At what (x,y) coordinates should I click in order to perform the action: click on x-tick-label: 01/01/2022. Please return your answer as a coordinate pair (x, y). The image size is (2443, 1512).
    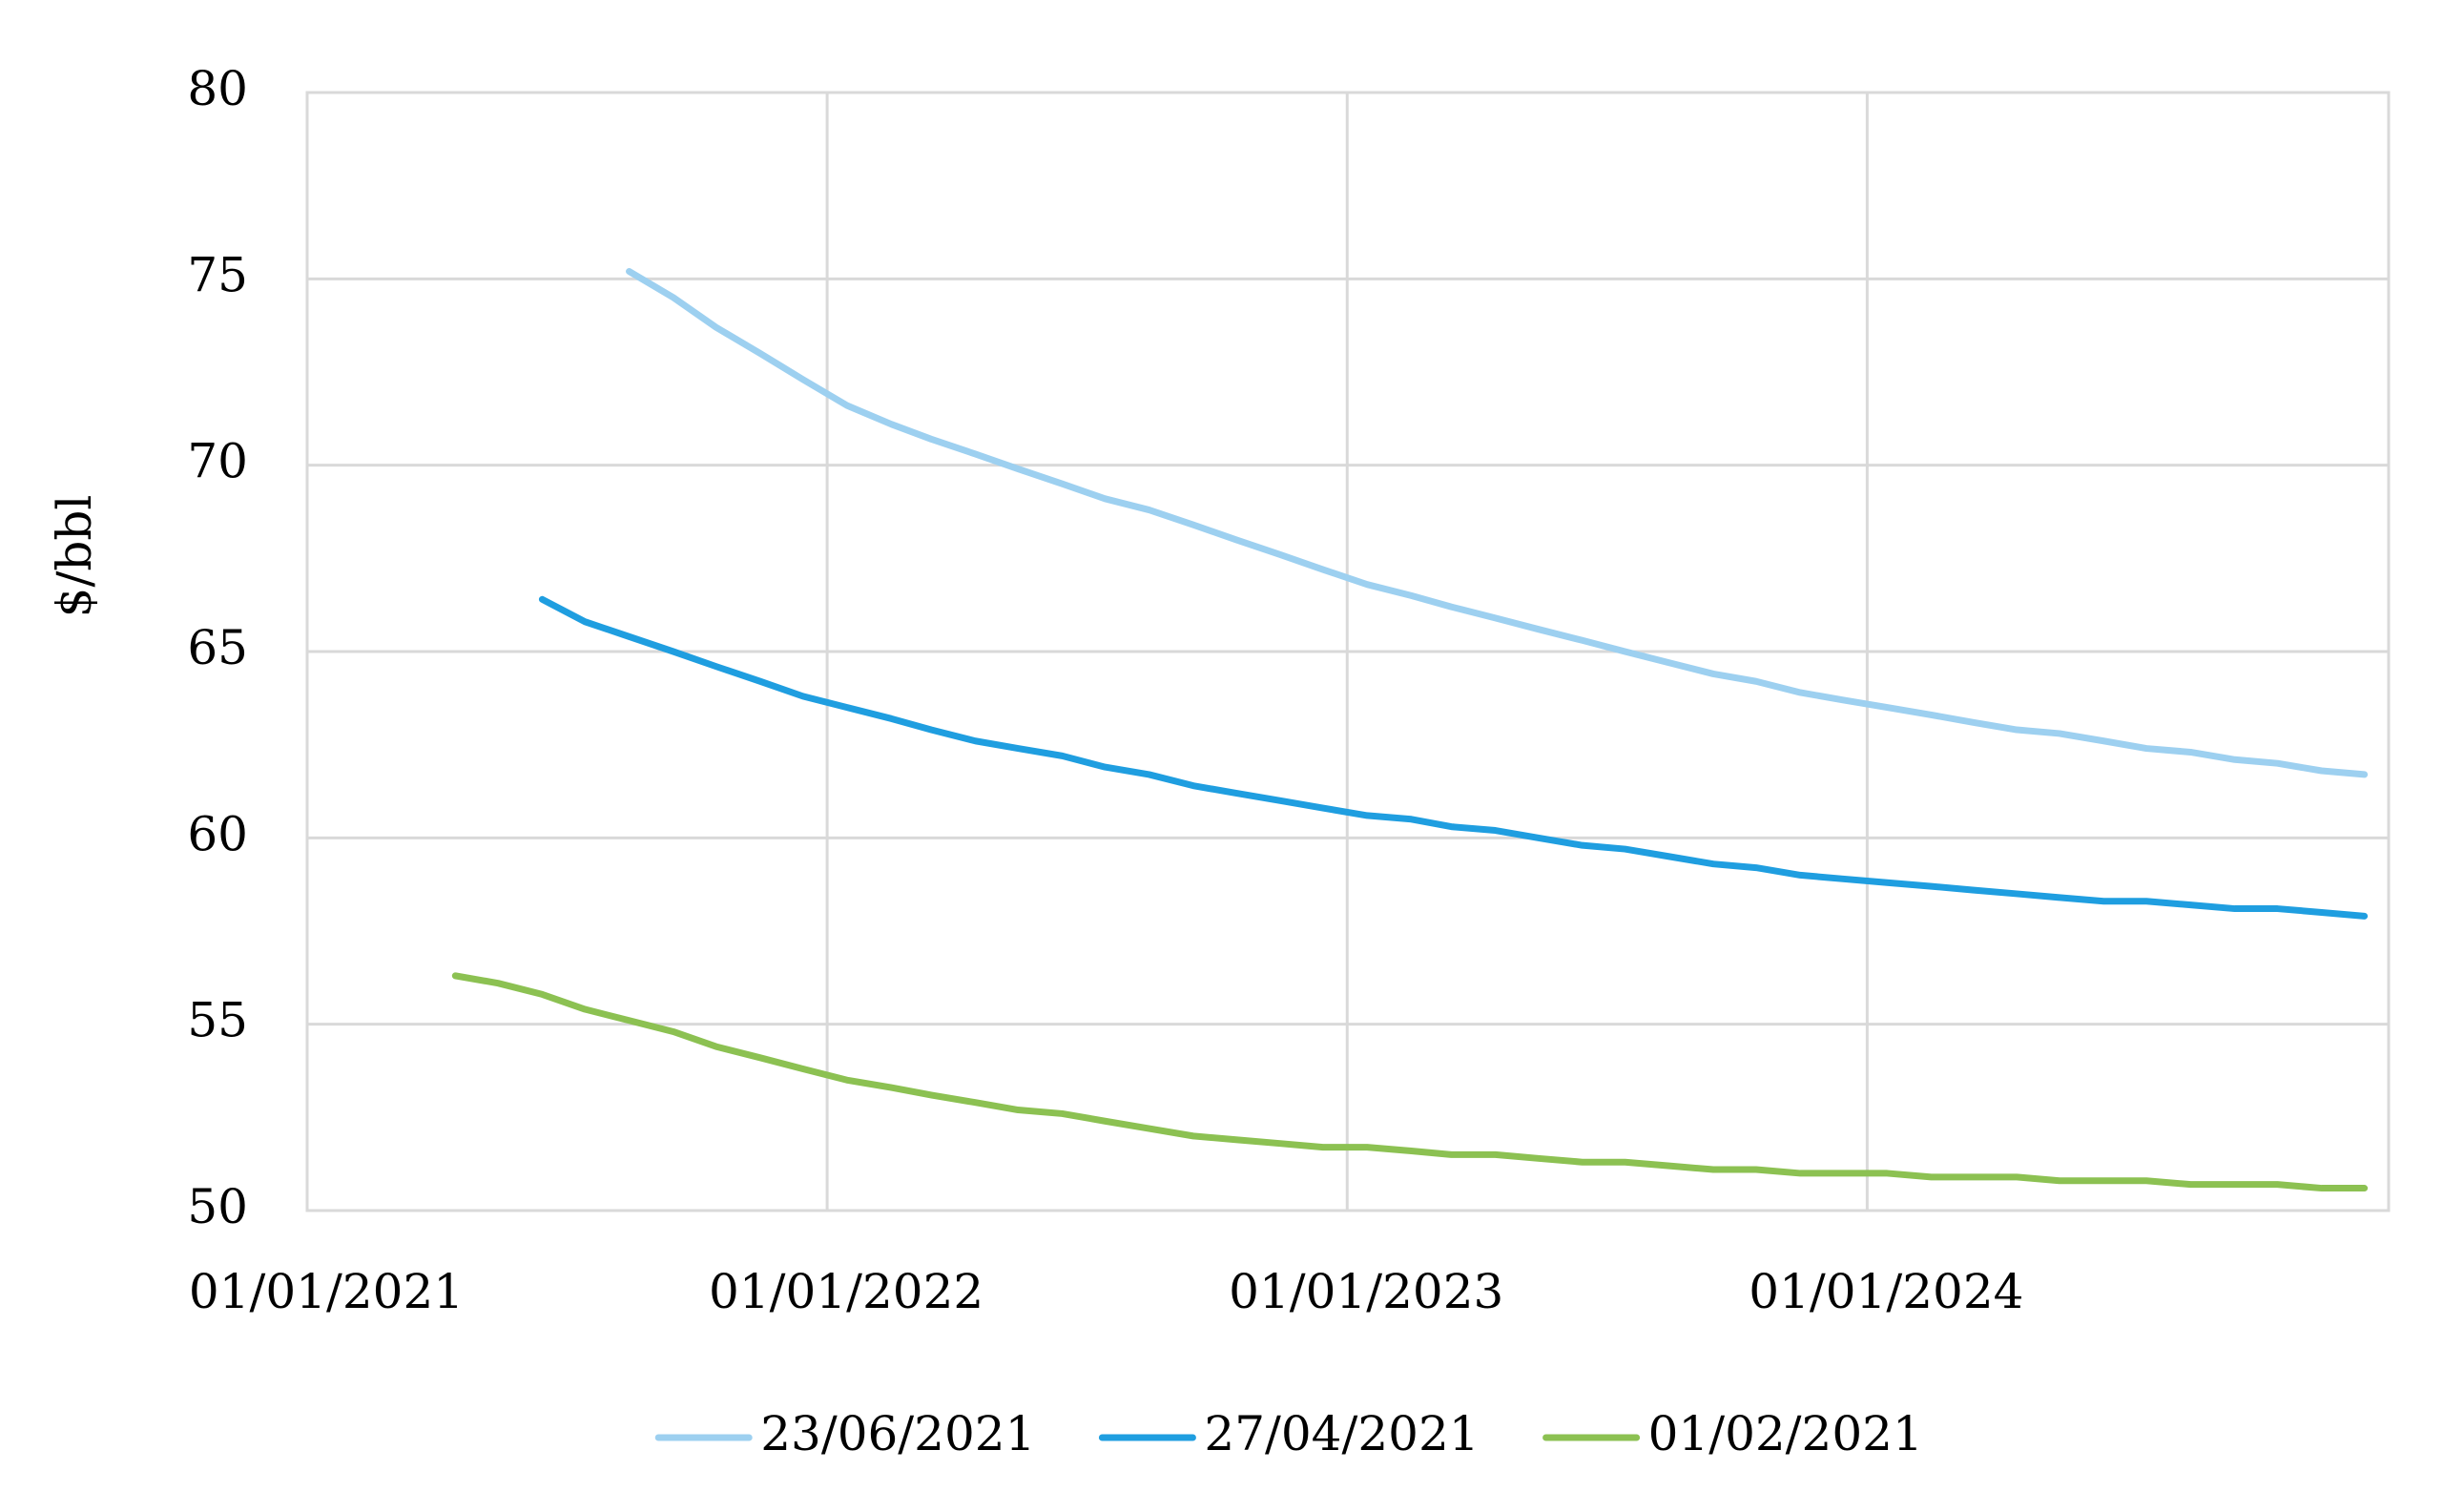
    Looking at the image, I should click on (846, 1292).